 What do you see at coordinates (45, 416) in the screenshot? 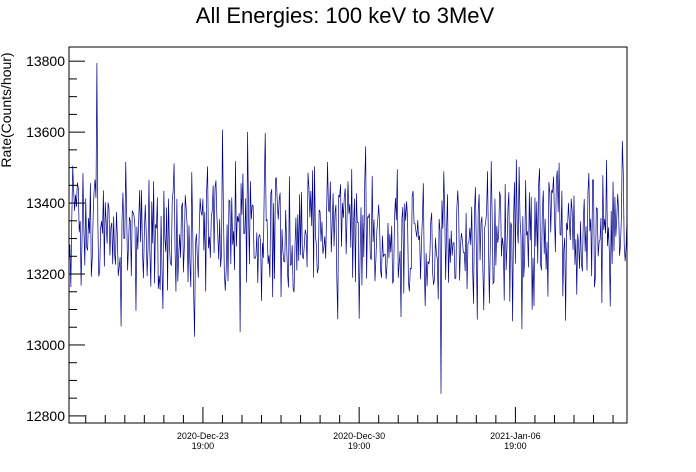
I see `y-tick-label: 12800` at bounding box center [45, 416].